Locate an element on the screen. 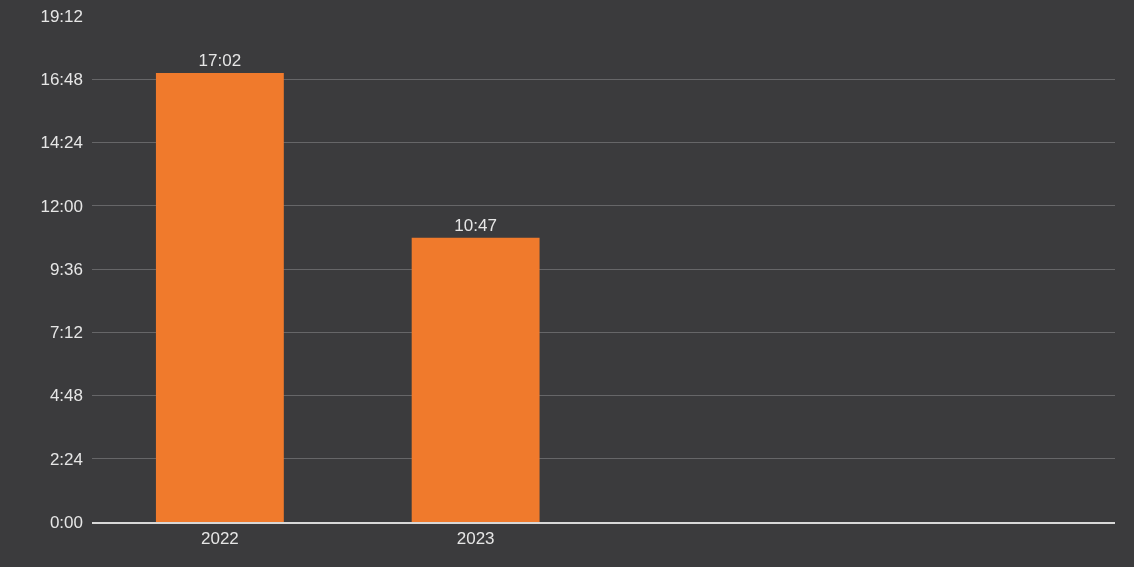 This screenshot has height=567, width=1134. data-label: 10:47 is located at coordinates (475, 225).